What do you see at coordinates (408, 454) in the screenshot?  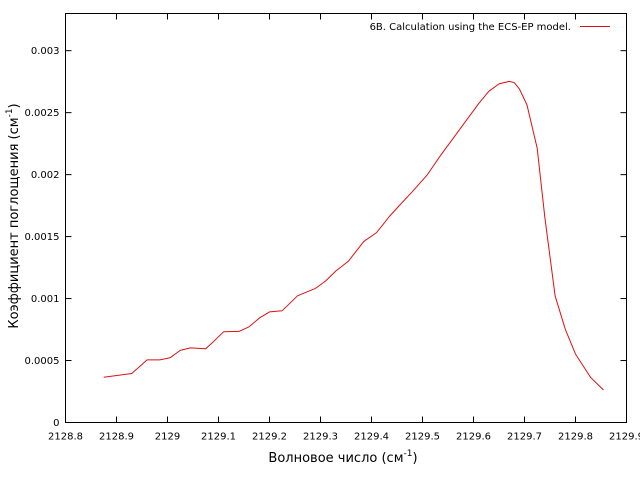 I see `x-axis-title-superscript: -1` at bounding box center [408, 454].